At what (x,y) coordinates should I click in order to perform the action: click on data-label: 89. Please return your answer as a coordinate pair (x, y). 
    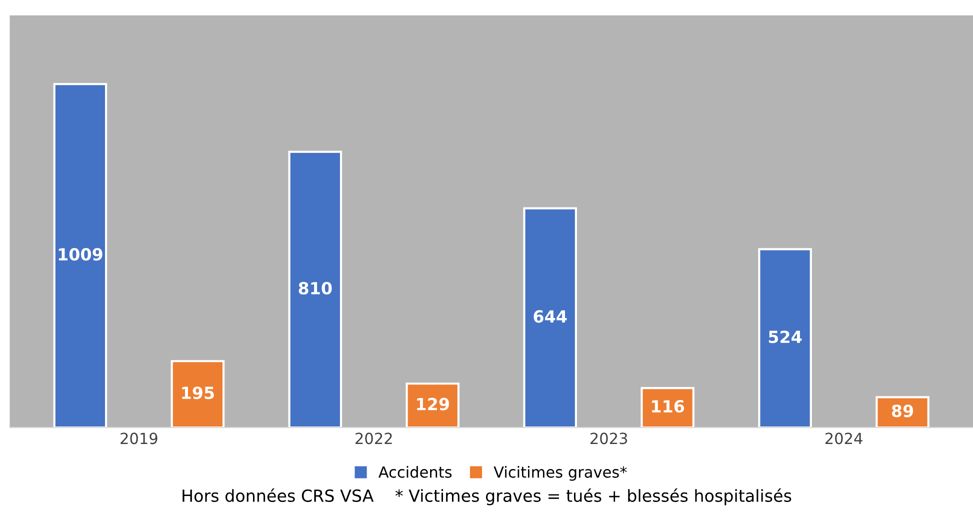
    Looking at the image, I should click on (903, 411).